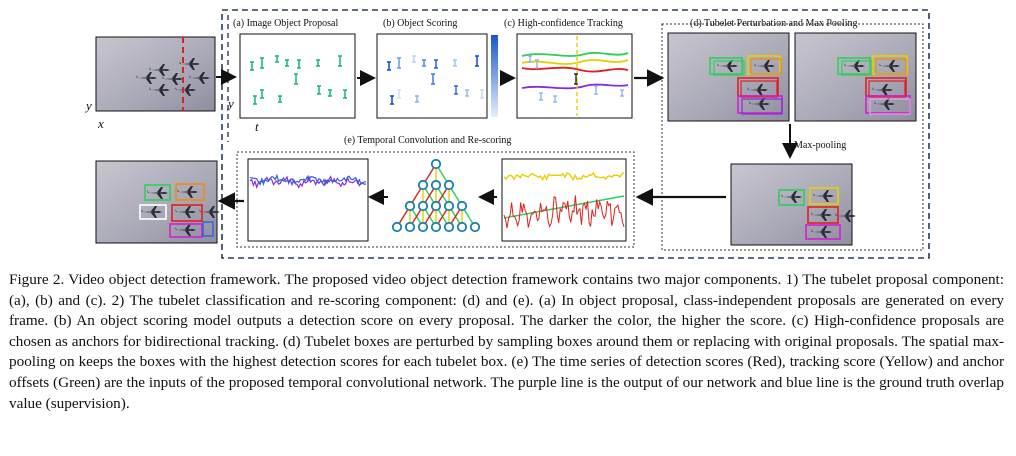 The height and width of the screenshot is (456, 1016). What do you see at coordinates (574, 76) in the screenshot?
I see `panel-c-tracking` at bounding box center [574, 76].